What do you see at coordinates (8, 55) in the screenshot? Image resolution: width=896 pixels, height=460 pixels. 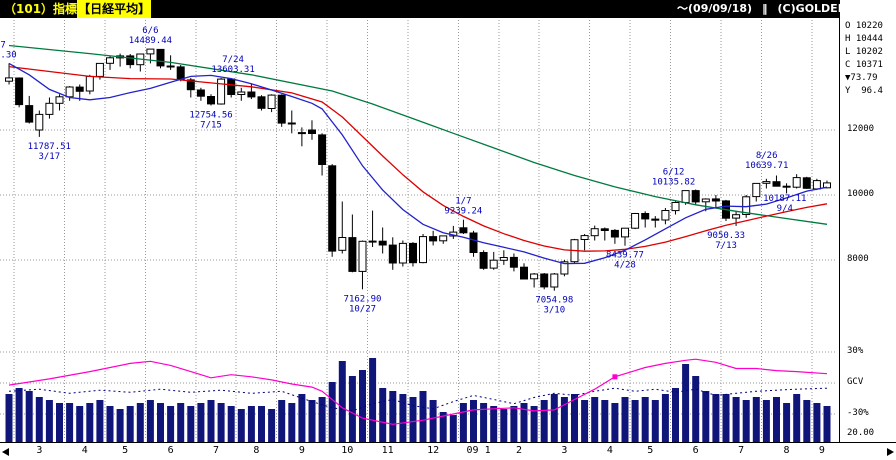 I see `price-annotation: 14051.30` at bounding box center [8, 55].